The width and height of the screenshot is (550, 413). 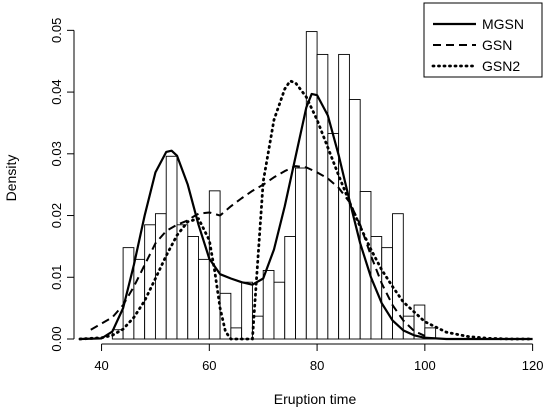 What do you see at coordinates (533, 365) in the screenshot?
I see `x-tick-label: 120` at bounding box center [533, 365].